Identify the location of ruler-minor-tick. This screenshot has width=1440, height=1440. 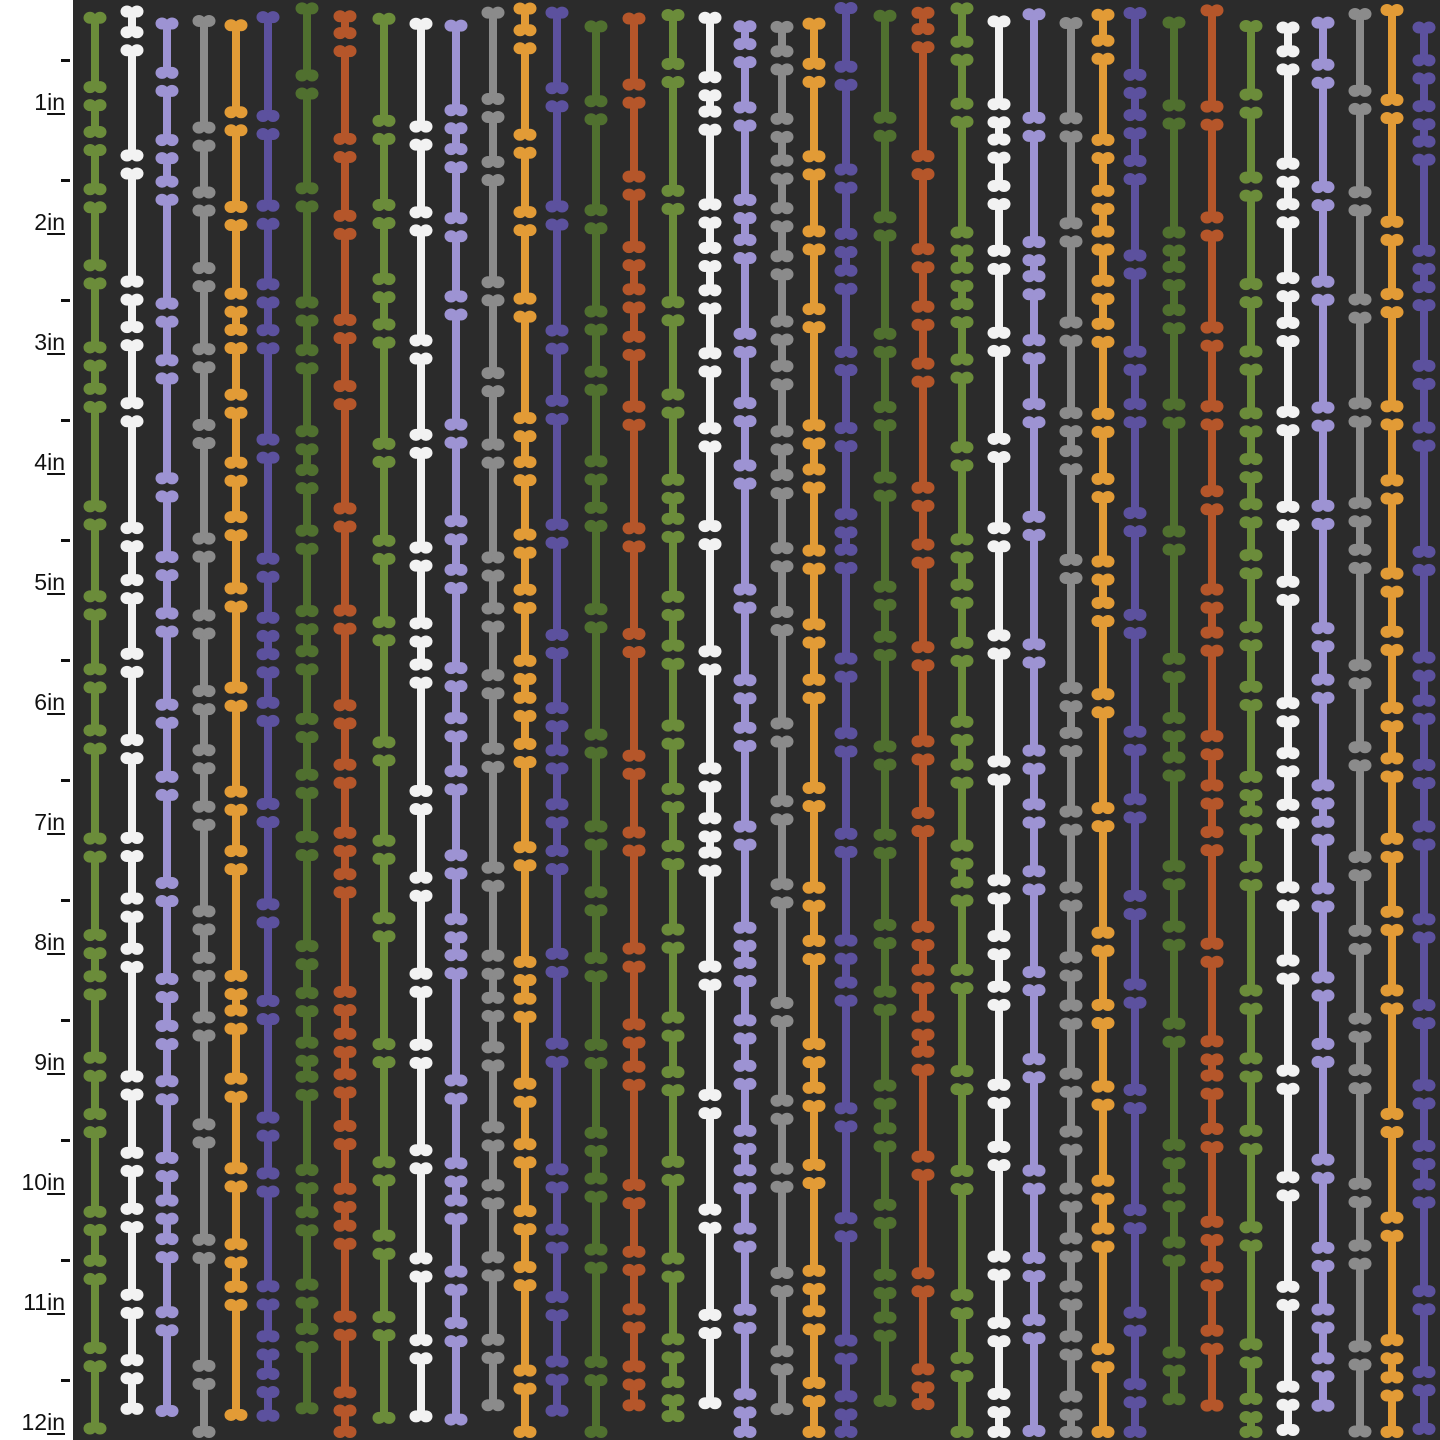
(65, 1020).